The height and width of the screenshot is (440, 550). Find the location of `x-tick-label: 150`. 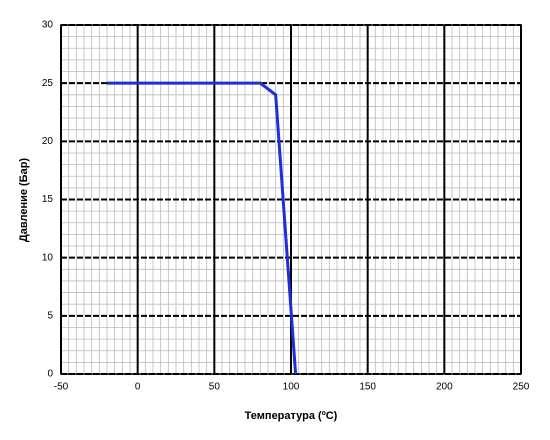

x-tick-label: 150 is located at coordinates (367, 387).